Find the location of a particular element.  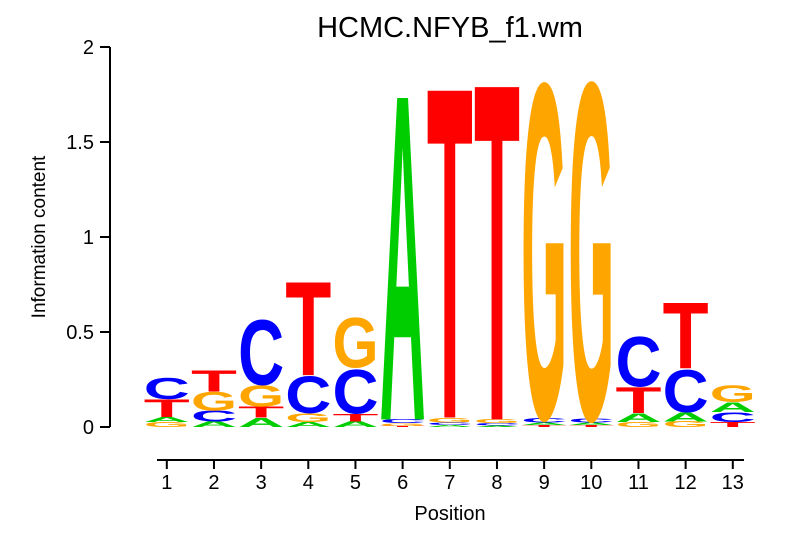

logo-letter-6-C: C is located at coordinates (403, 421).